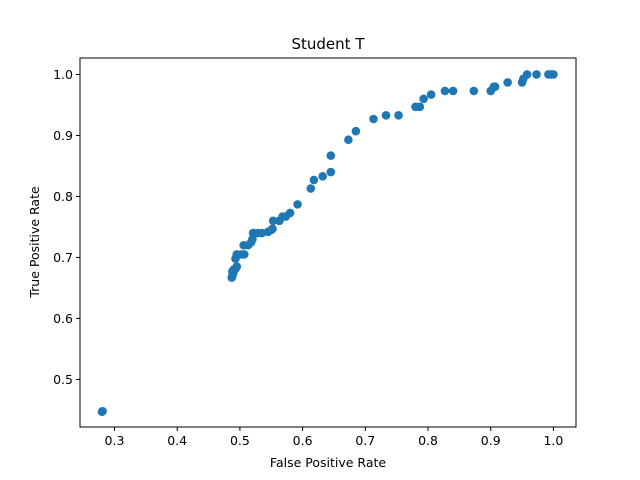 Image resolution: width=640 pixels, height=480 pixels. I want to click on y-tick-label: 0.5, so click(63, 379).